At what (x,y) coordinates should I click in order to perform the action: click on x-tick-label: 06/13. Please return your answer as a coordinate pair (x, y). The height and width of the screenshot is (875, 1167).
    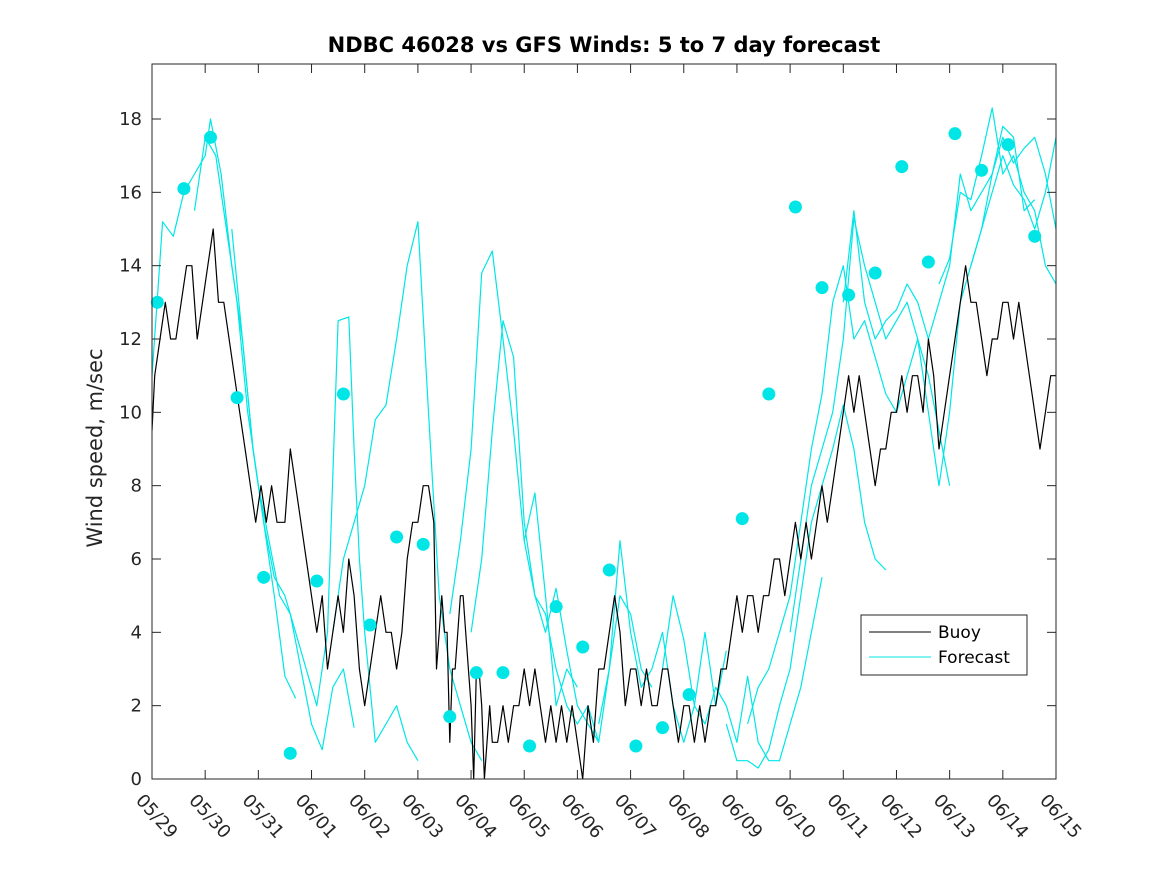
    Looking at the image, I should click on (954, 816).